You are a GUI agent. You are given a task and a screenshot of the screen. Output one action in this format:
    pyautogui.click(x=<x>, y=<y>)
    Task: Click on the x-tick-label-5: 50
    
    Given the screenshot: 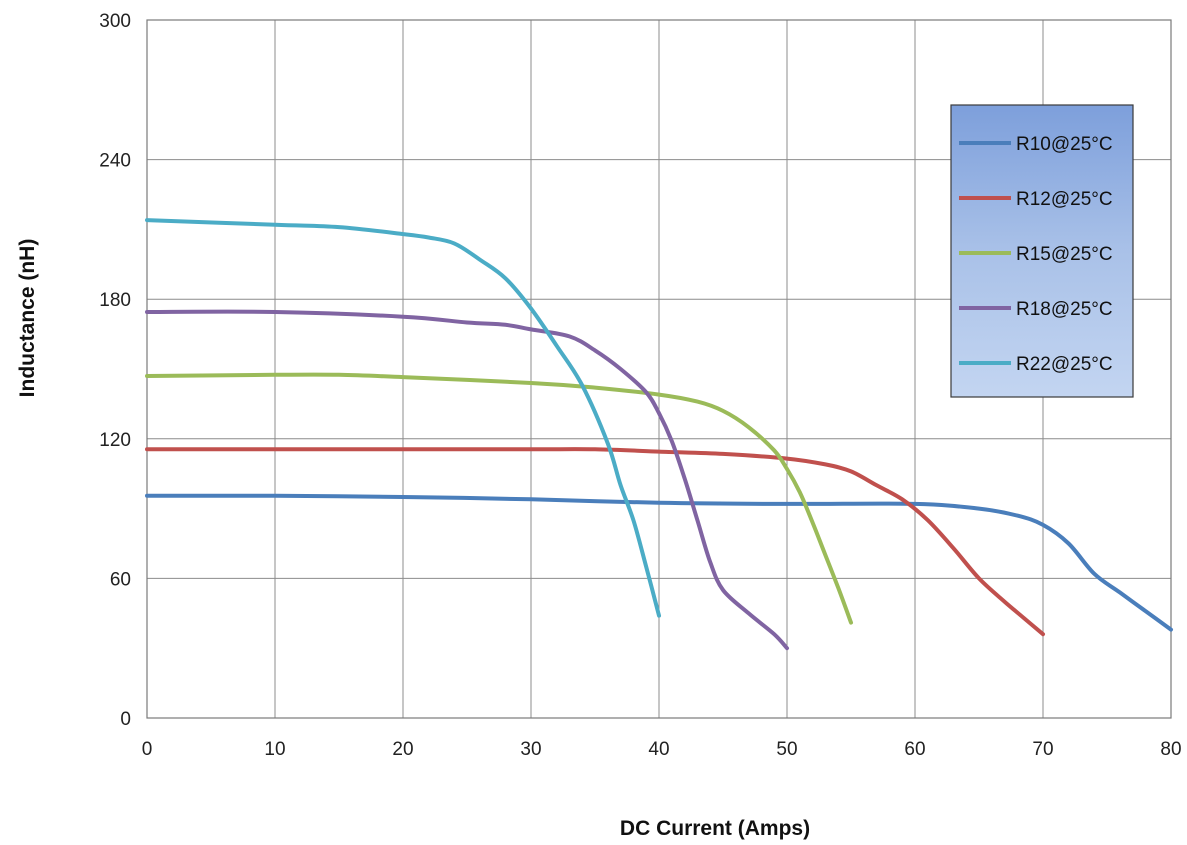 What is the action you would take?
    pyautogui.click(x=786, y=749)
    